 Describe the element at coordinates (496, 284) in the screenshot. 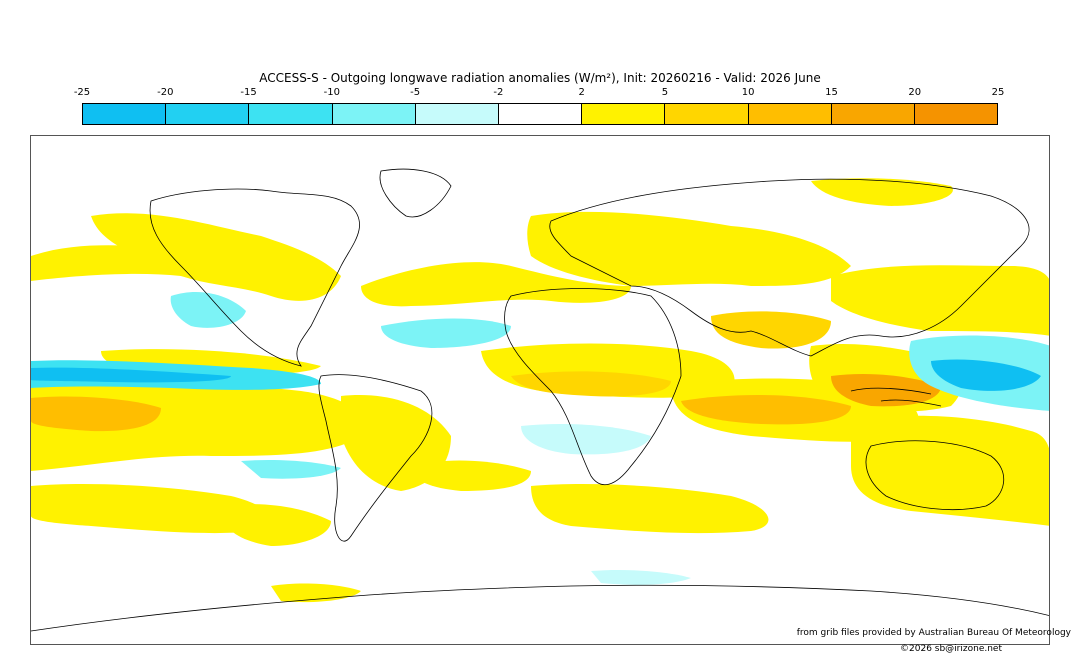

I see `anomaly-north-atlantic-positive` at that location.